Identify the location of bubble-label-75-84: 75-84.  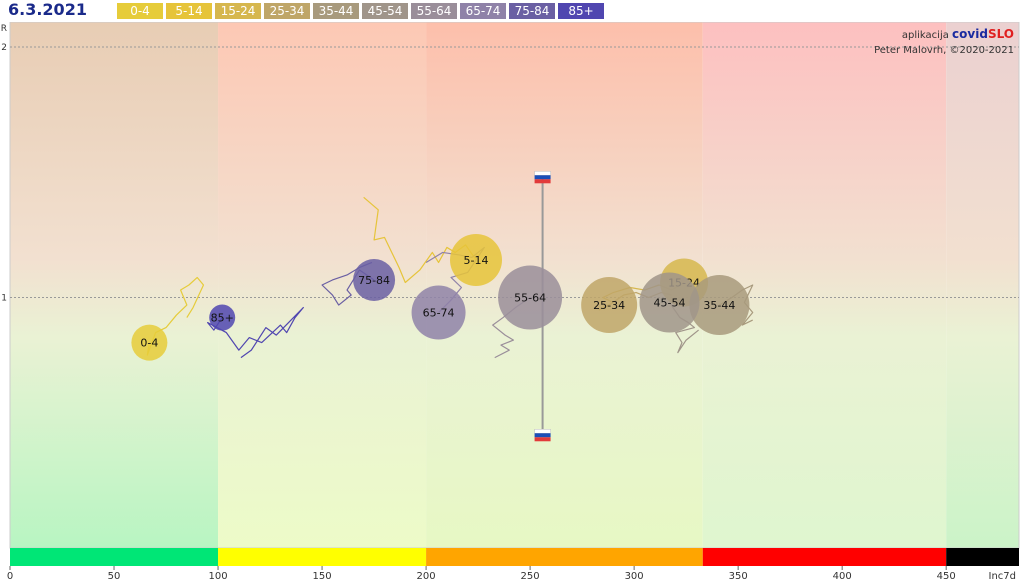
(374, 280).